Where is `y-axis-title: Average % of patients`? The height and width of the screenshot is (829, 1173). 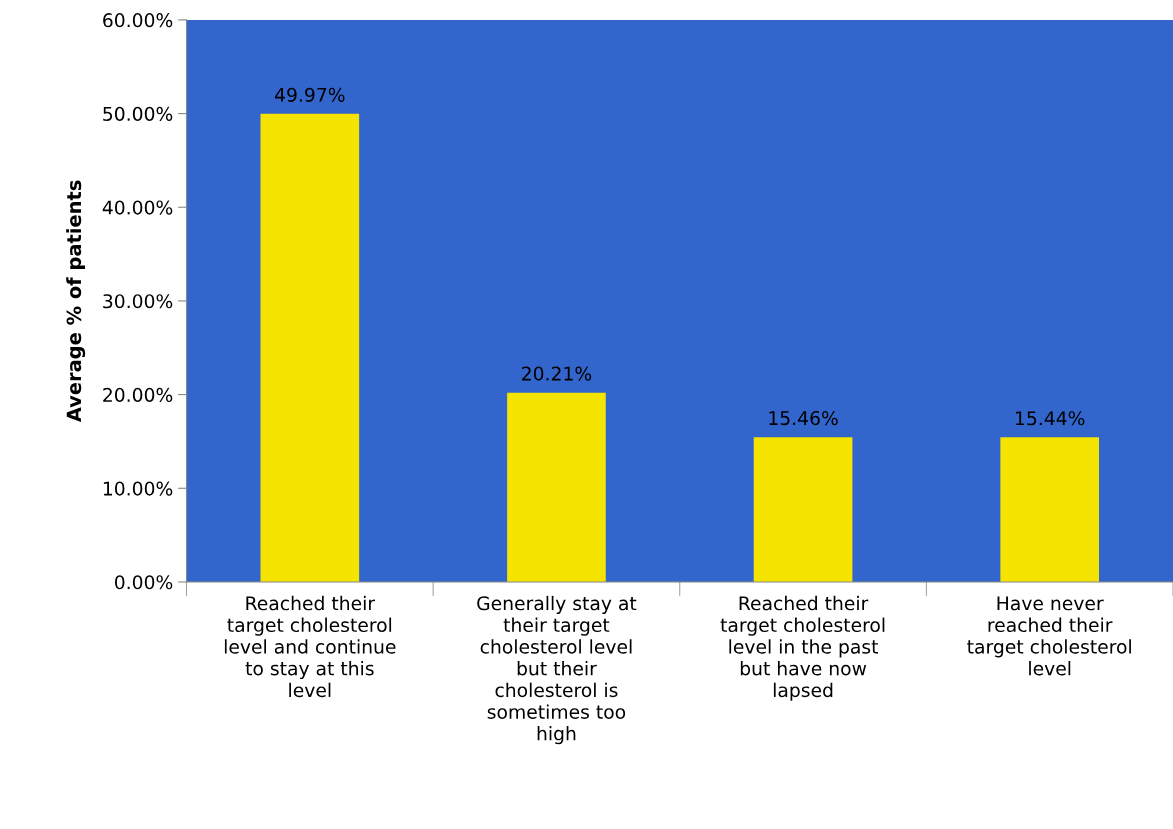 y-axis-title: Average % of patients is located at coordinates (76, 301).